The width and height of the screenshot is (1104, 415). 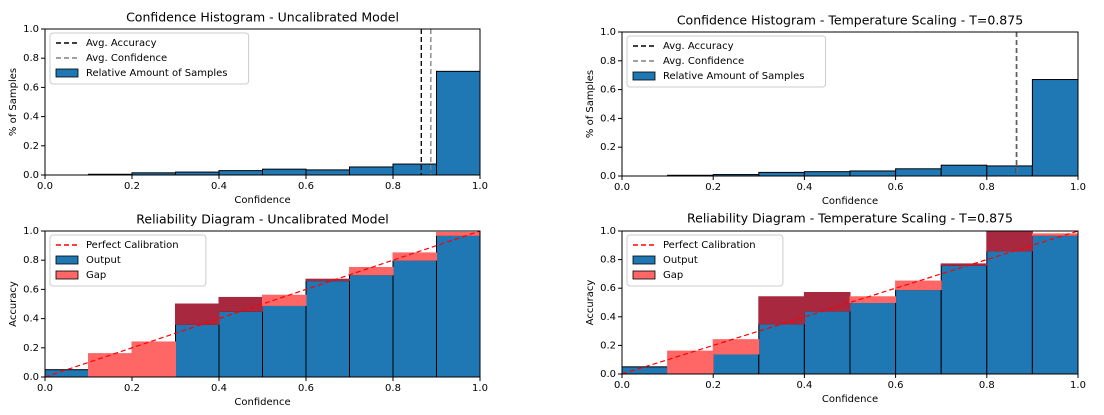 I want to click on x-tick-label: 0.8, so click(x=987, y=385).